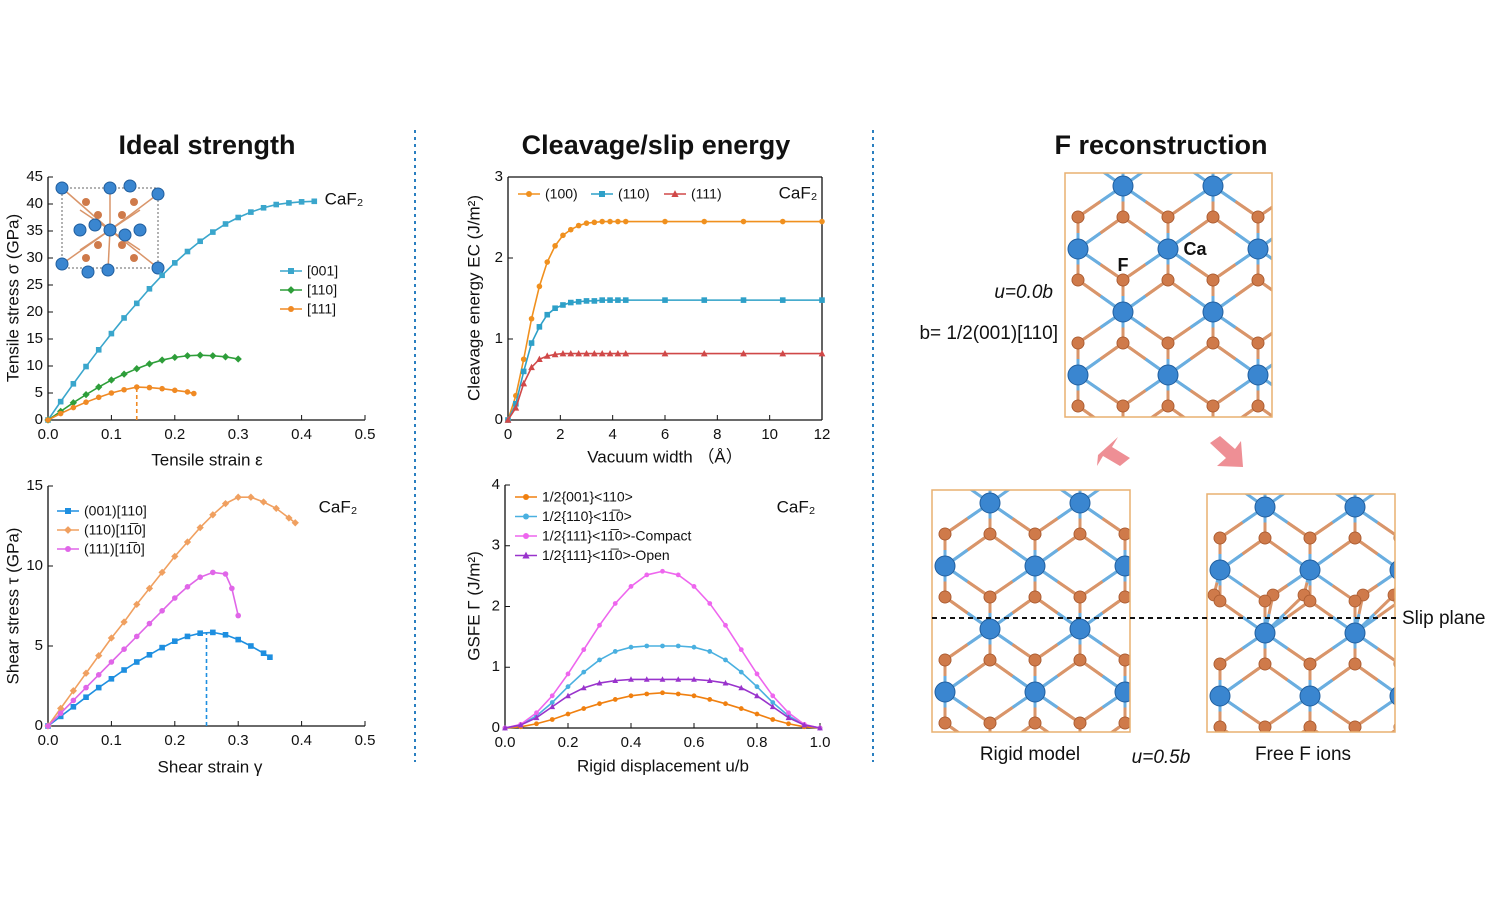 Image resolution: width=1500 pixels, height=905 pixels. I want to click on label: Free F ions, so click(1303, 754).